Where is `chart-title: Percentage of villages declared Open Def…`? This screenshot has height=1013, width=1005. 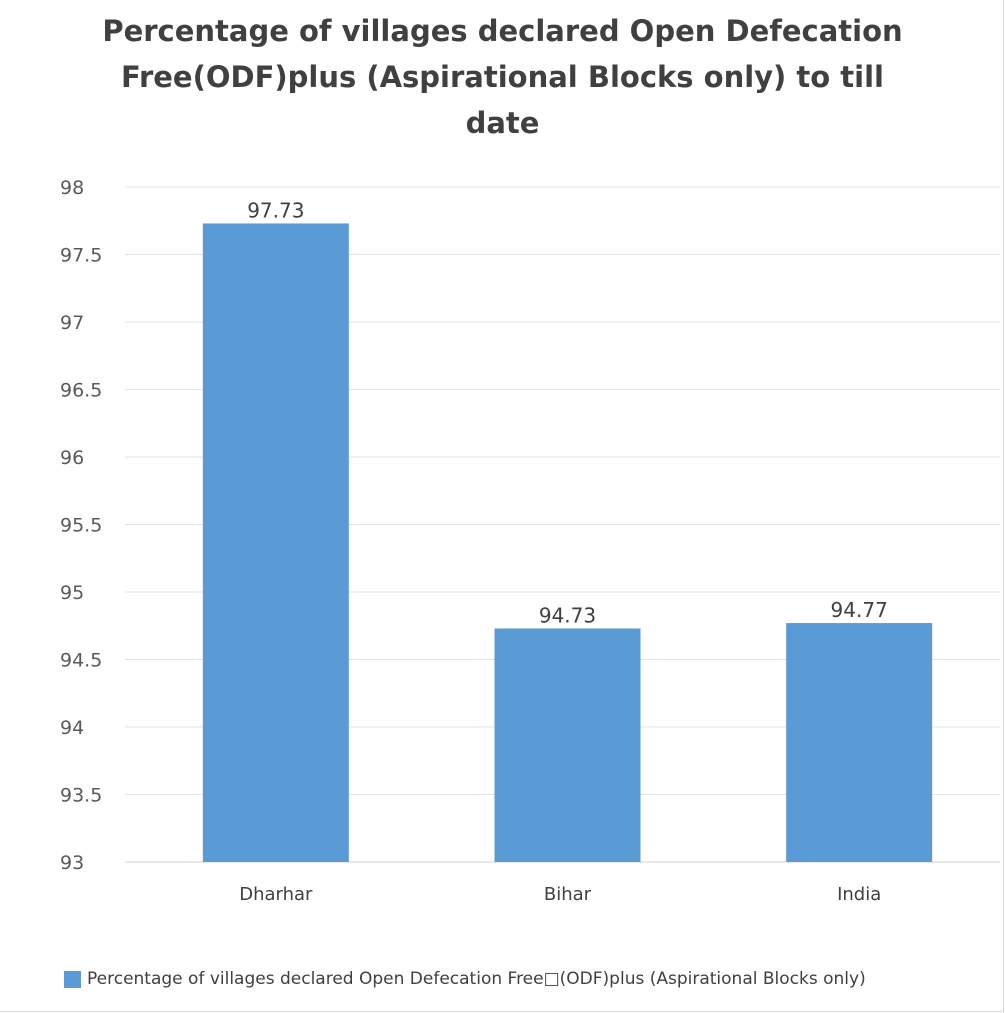 chart-title: Percentage of villages declared Open Def… is located at coordinates (502, 77).